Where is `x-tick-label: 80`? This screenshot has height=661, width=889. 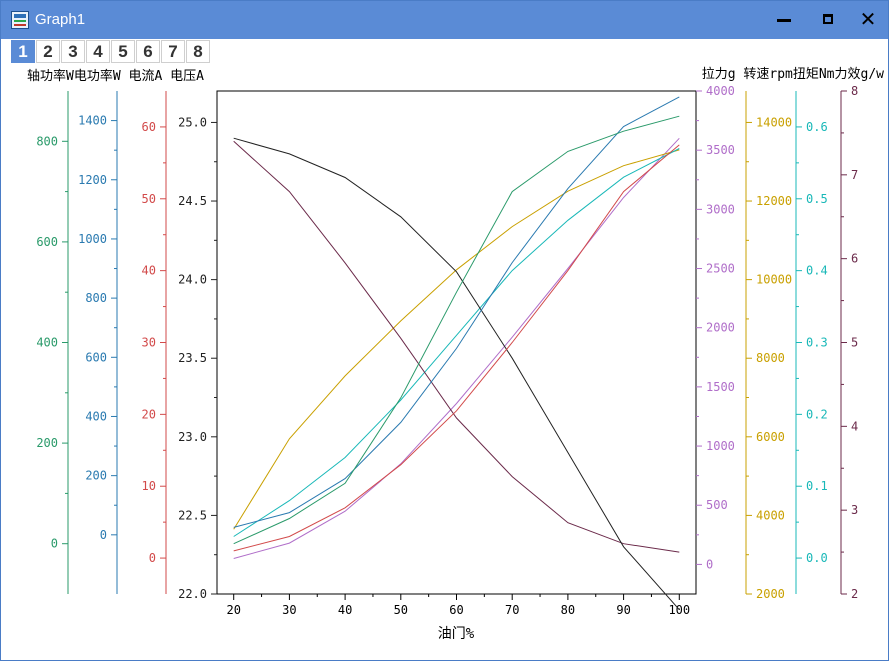 x-tick-label: 80 is located at coordinates (568, 610).